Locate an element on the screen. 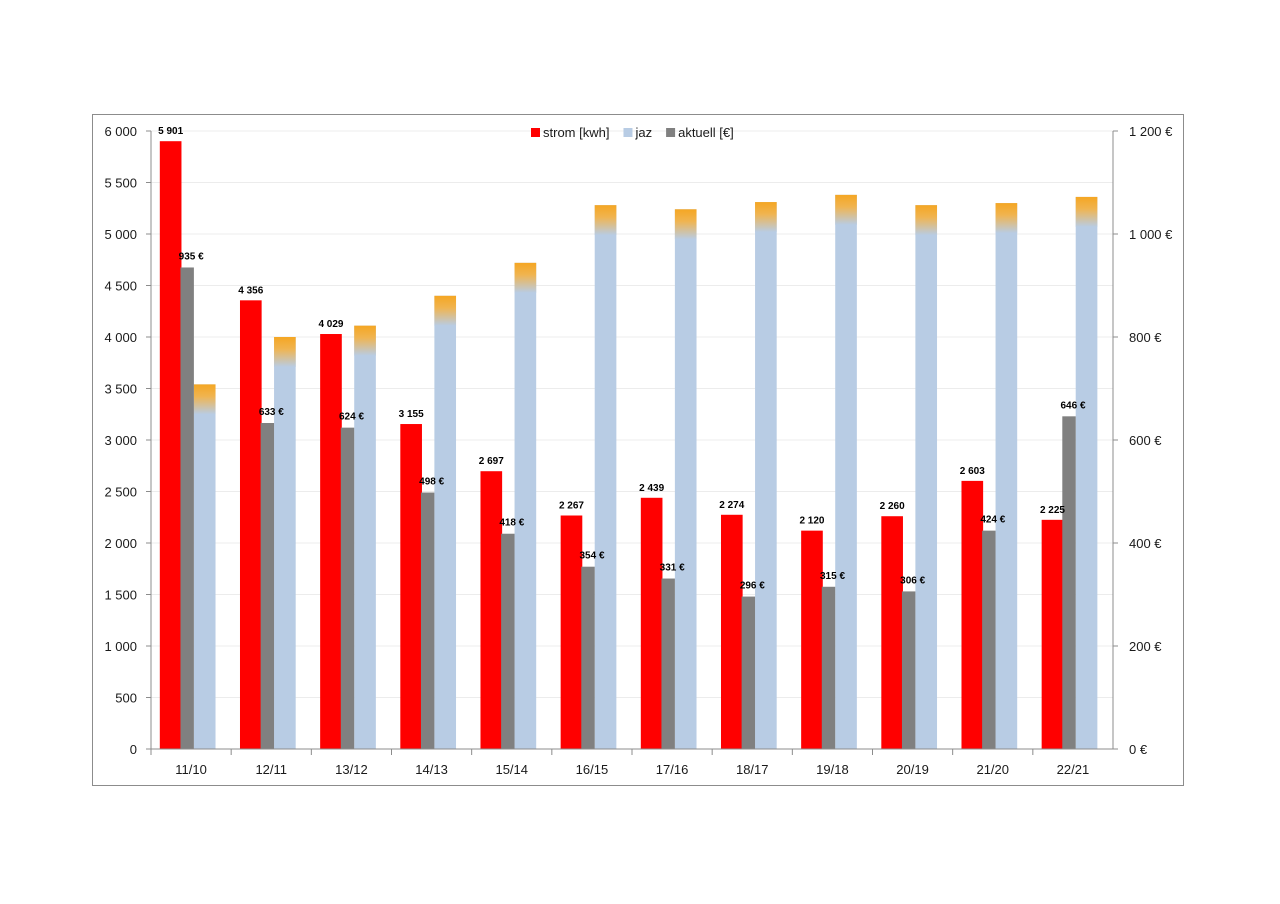  y-left-tick-label: 3 000 is located at coordinates (120, 440).